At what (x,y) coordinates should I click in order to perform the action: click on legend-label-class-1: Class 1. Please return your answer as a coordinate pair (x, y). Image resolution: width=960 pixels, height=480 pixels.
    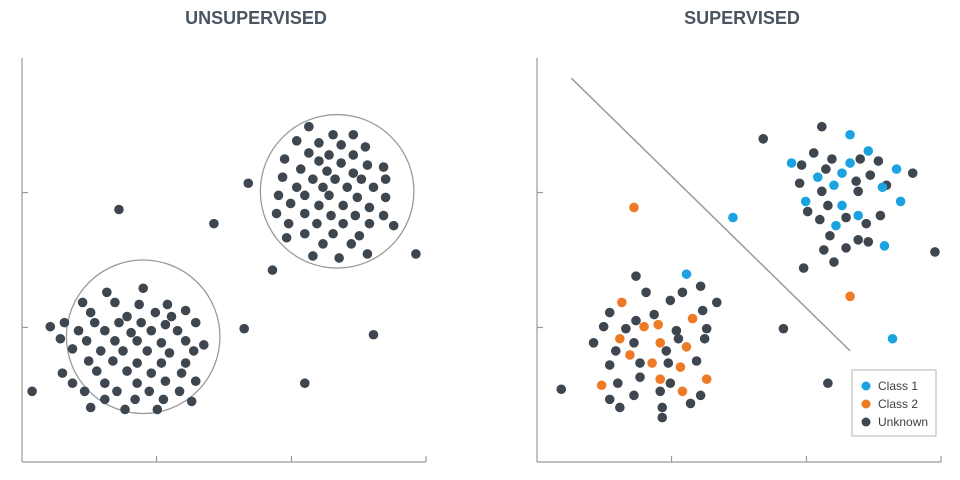
    Looking at the image, I should click on (898, 386).